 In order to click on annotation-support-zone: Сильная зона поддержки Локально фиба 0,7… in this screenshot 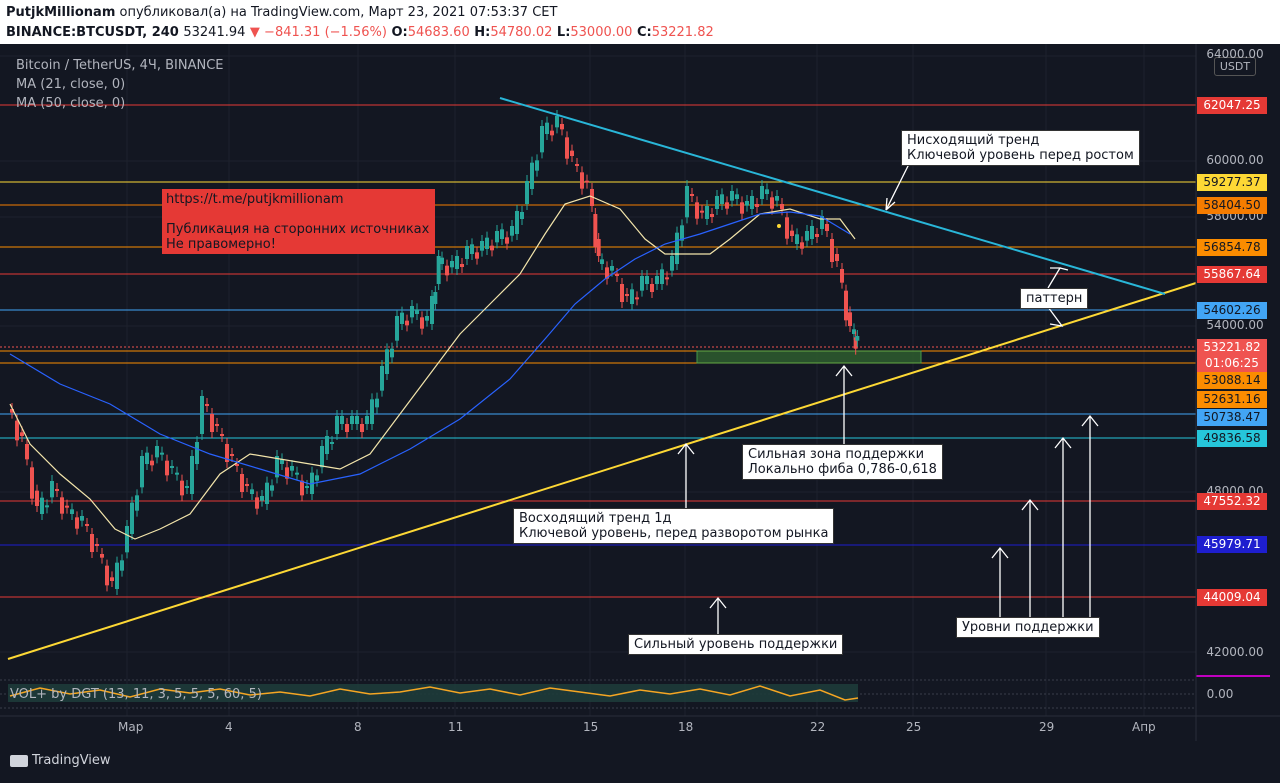, I will do `click(842, 462)`.